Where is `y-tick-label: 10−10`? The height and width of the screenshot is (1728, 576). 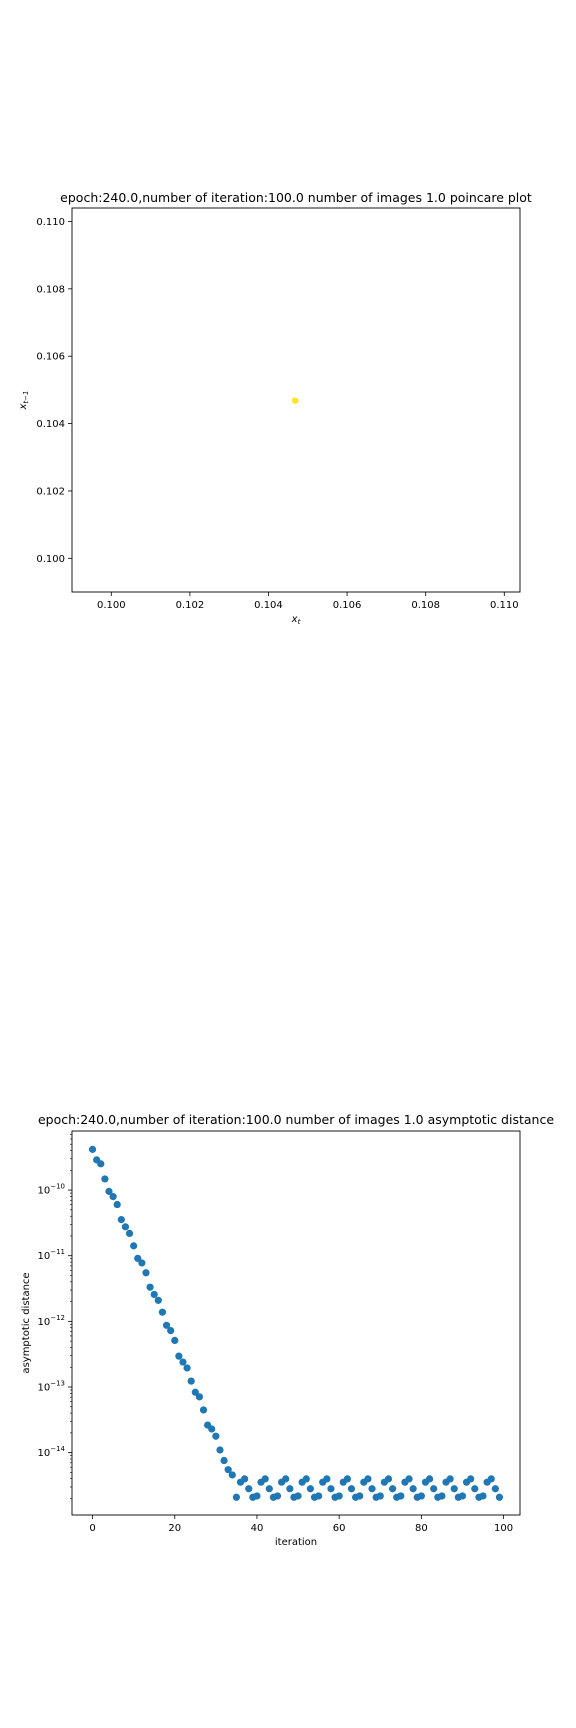
y-tick-label: 10−10 is located at coordinates (51, 1190).